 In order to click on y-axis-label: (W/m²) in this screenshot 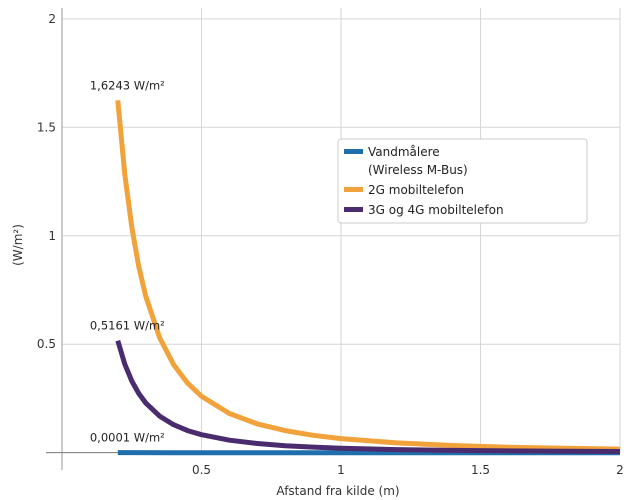, I will do `click(18, 245)`.